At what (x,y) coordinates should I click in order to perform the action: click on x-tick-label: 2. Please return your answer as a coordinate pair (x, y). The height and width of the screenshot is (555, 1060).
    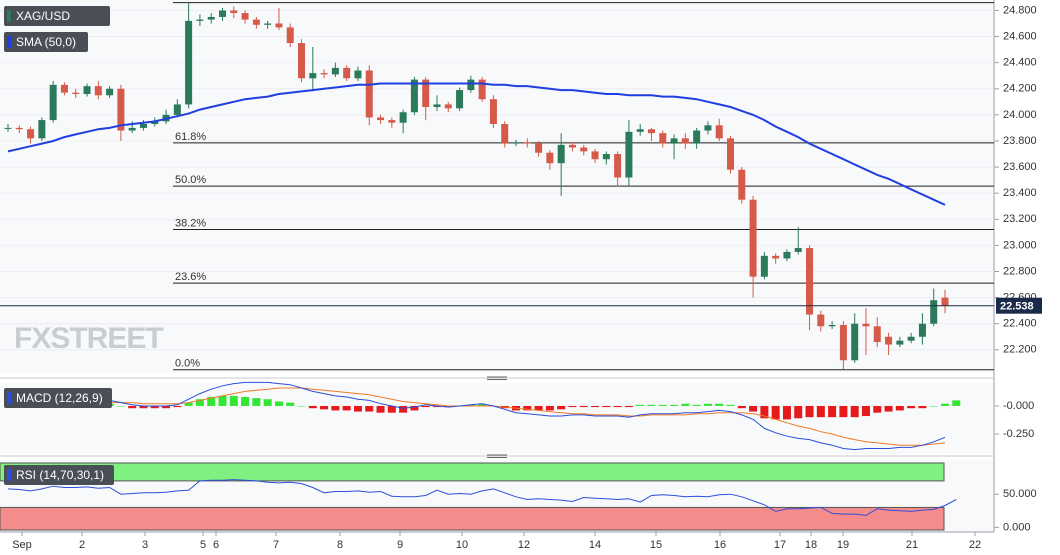
    Looking at the image, I should click on (82, 545).